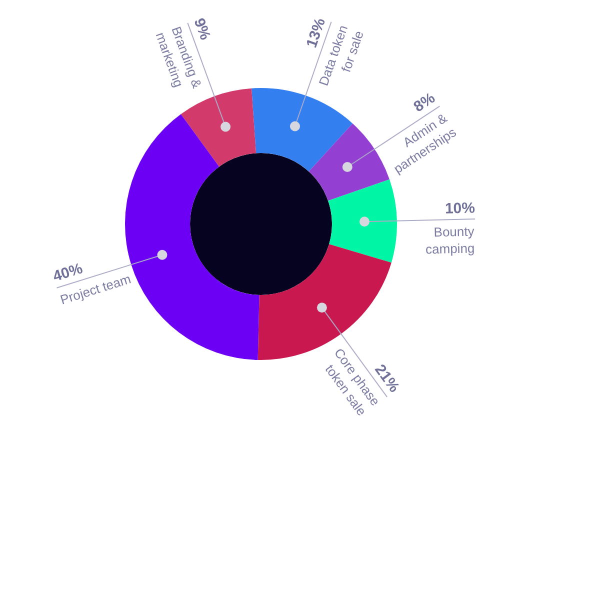 Image resolution: width=605 pixels, height=614 pixels. What do you see at coordinates (450, 240) in the screenshot?
I see `slice-label: Bounty camping` at bounding box center [450, 240].